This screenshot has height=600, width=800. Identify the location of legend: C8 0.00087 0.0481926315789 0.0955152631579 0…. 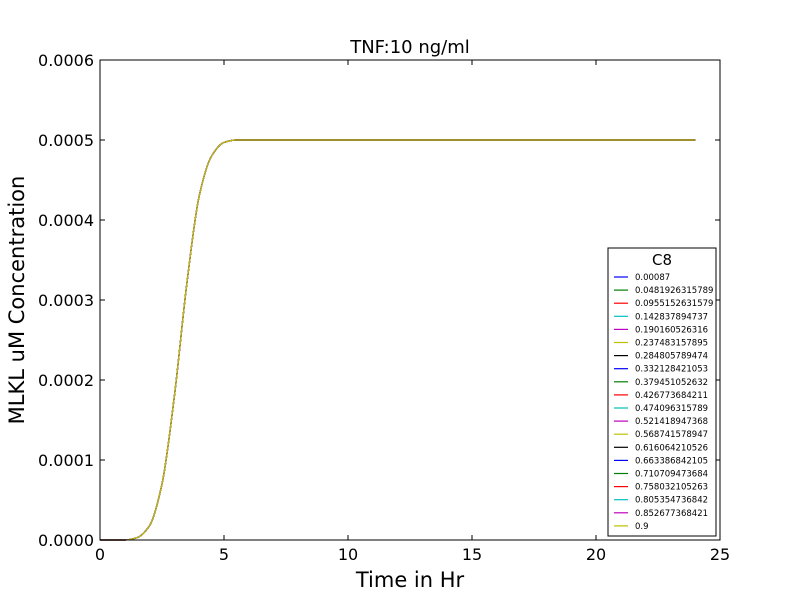
(662, 392).